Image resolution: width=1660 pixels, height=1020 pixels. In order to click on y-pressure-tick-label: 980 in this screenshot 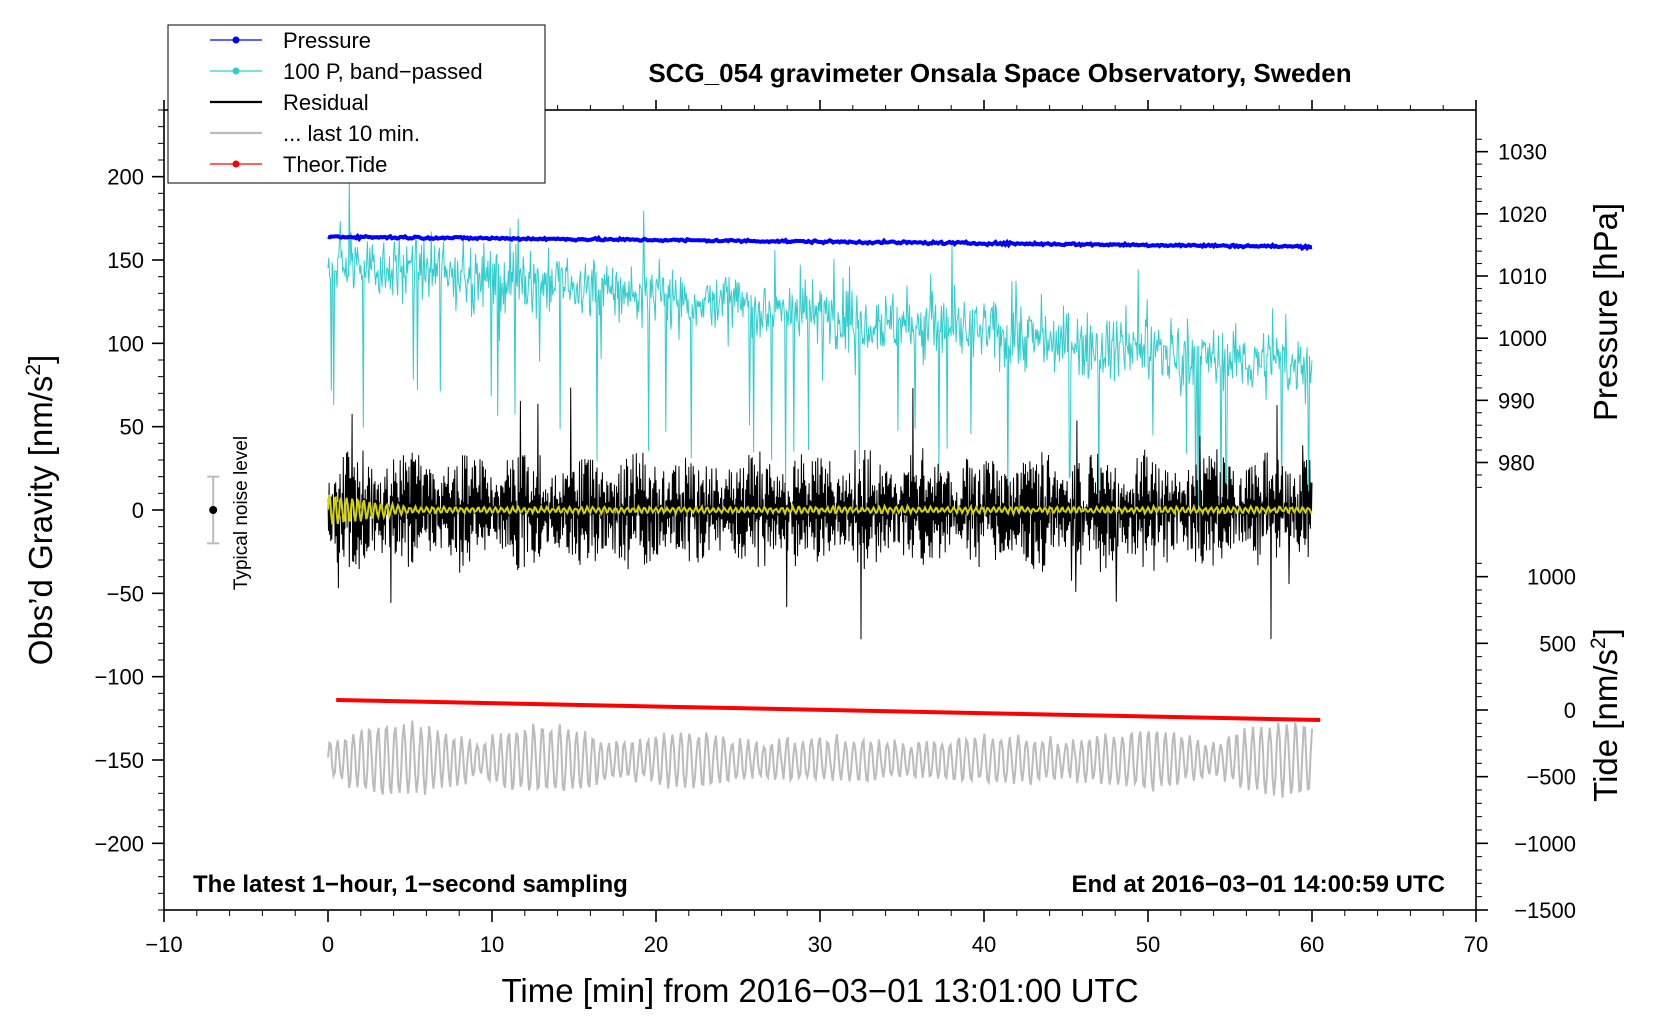, I will do `click(1516, 463)`.